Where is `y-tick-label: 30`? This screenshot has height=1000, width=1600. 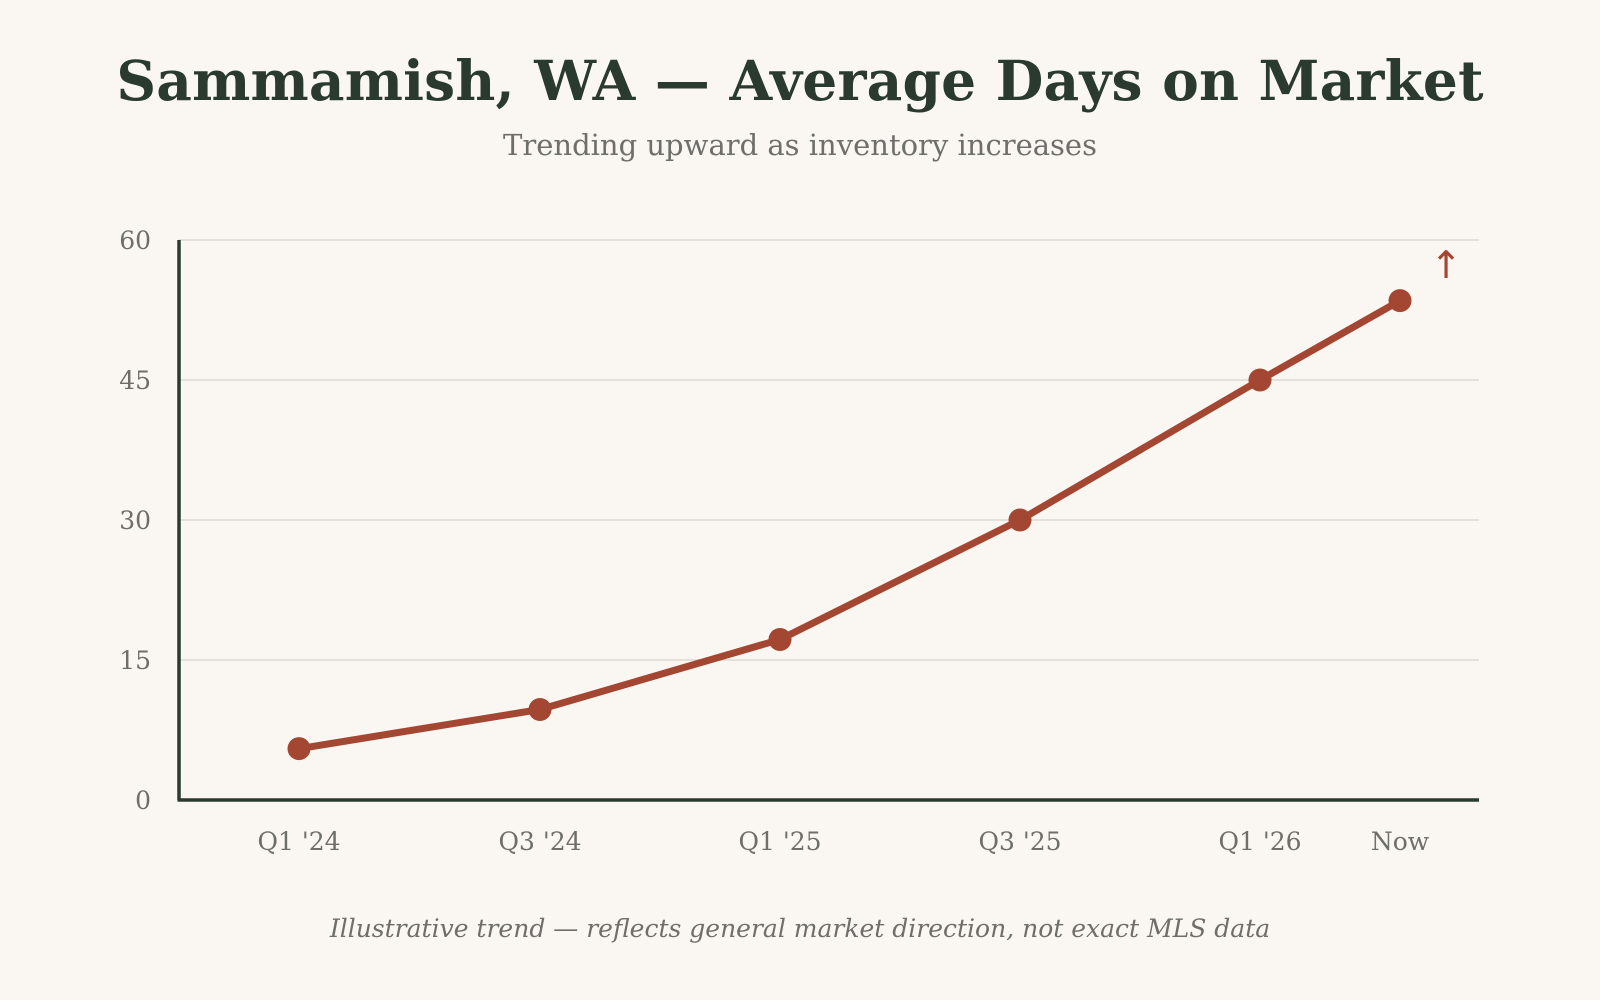 y-tick-label: 30 is located at coordinates (135, 520).